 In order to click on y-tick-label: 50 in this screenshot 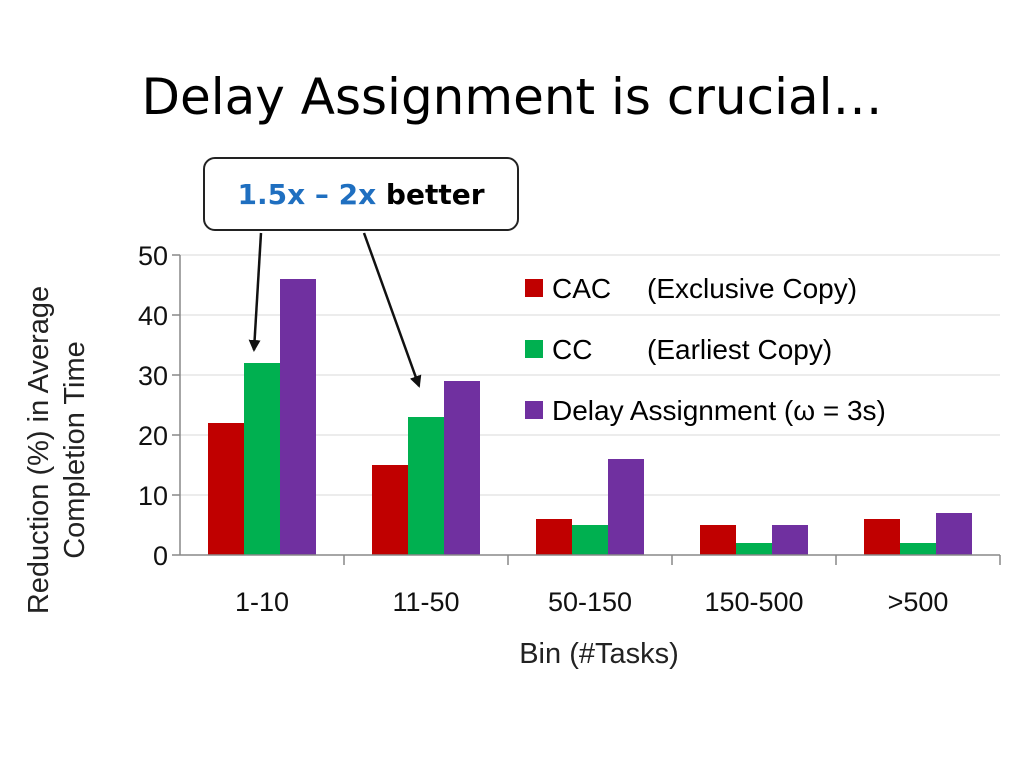, I will do `click(153, 256)`.